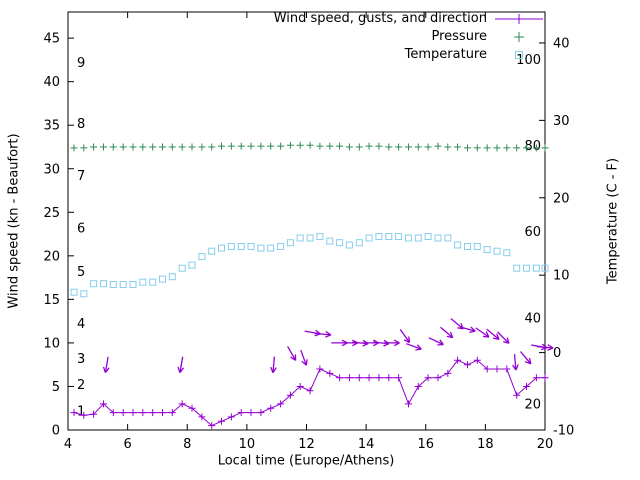  What do you see at coordinates (459, 36) in the screenshot?
I see `legend-label-pressure: Pressure` at bounding box center [459, 36].